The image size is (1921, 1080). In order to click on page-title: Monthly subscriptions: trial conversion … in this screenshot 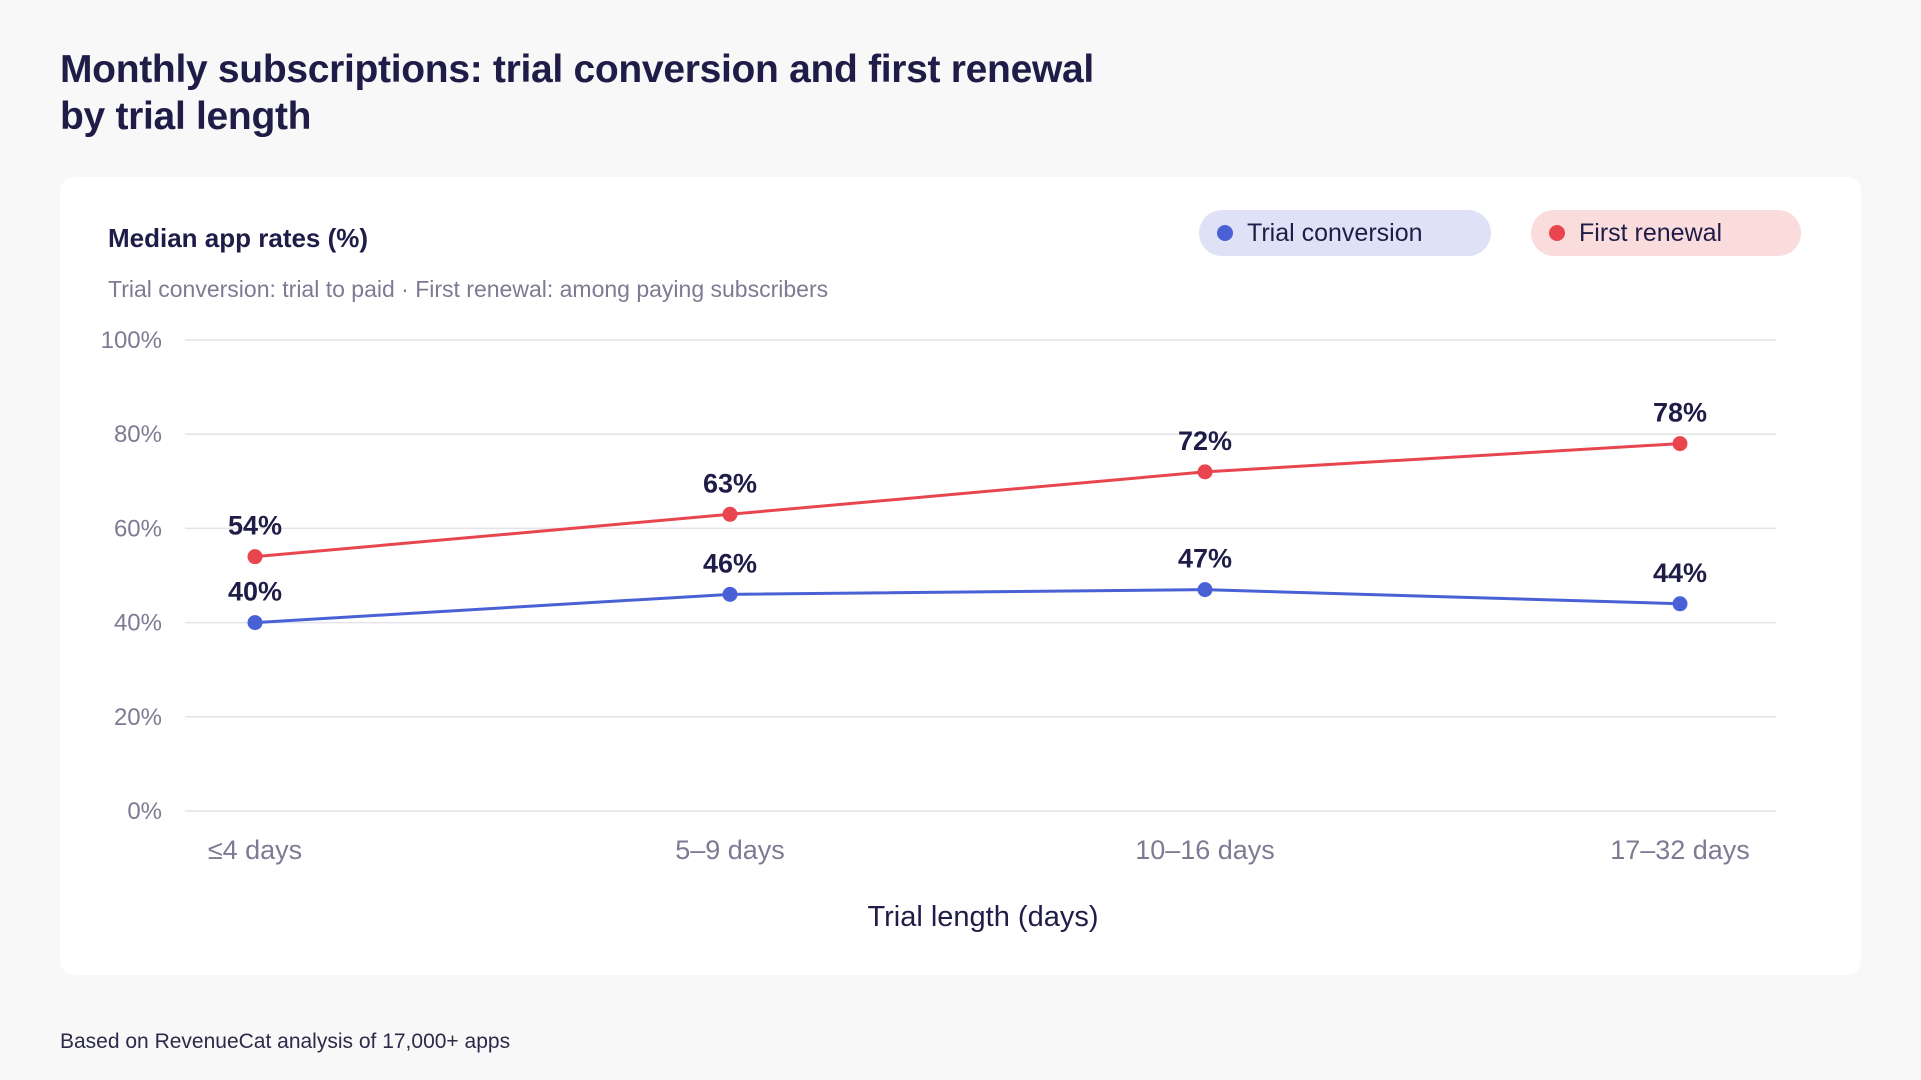, I will do `click(660, 93)`.